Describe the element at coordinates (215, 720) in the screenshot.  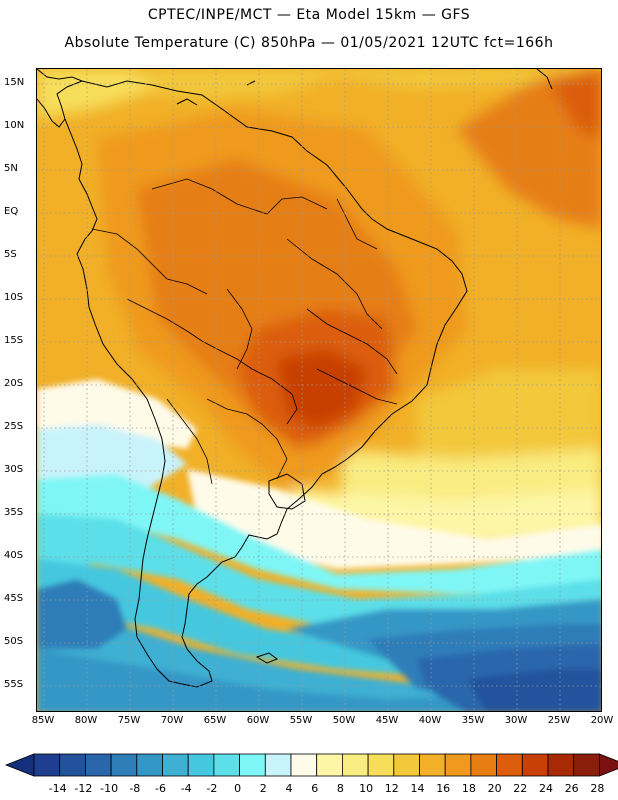
I see `lon-label: 65W` at that location.